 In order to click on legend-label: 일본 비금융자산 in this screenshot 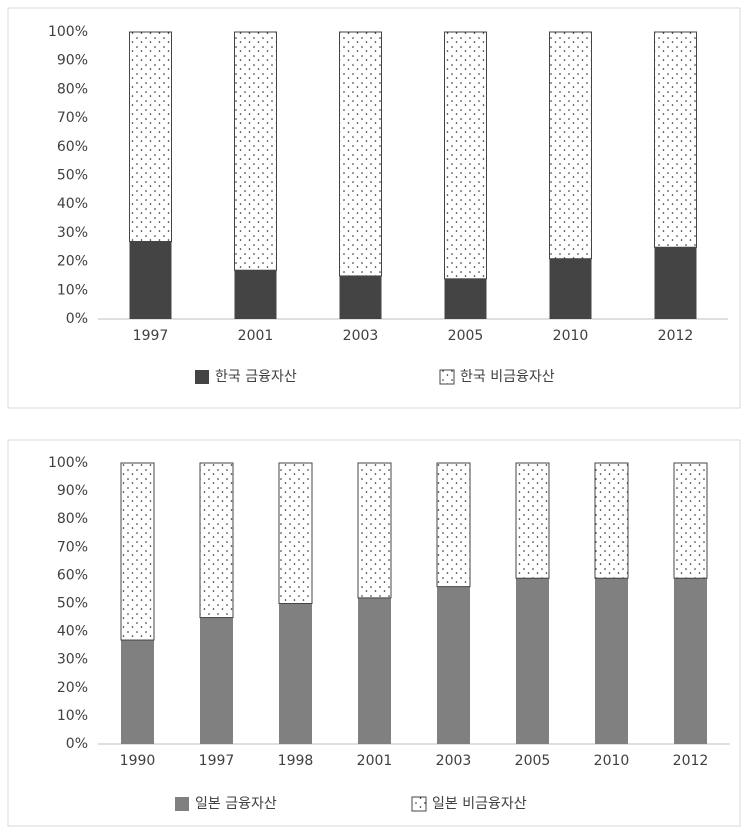, I will do `click(479, 804)`.